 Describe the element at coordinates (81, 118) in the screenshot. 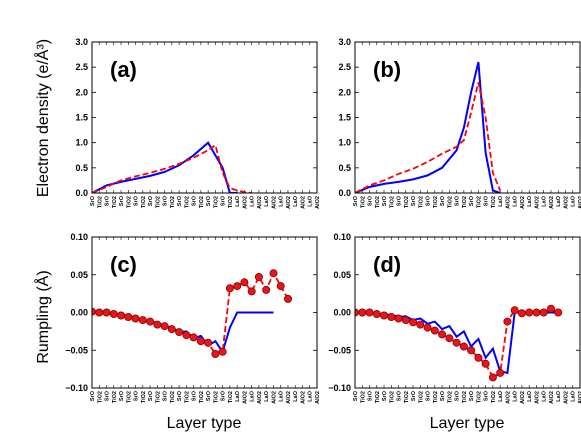

I see `ytick-label: 1.5` at that location.